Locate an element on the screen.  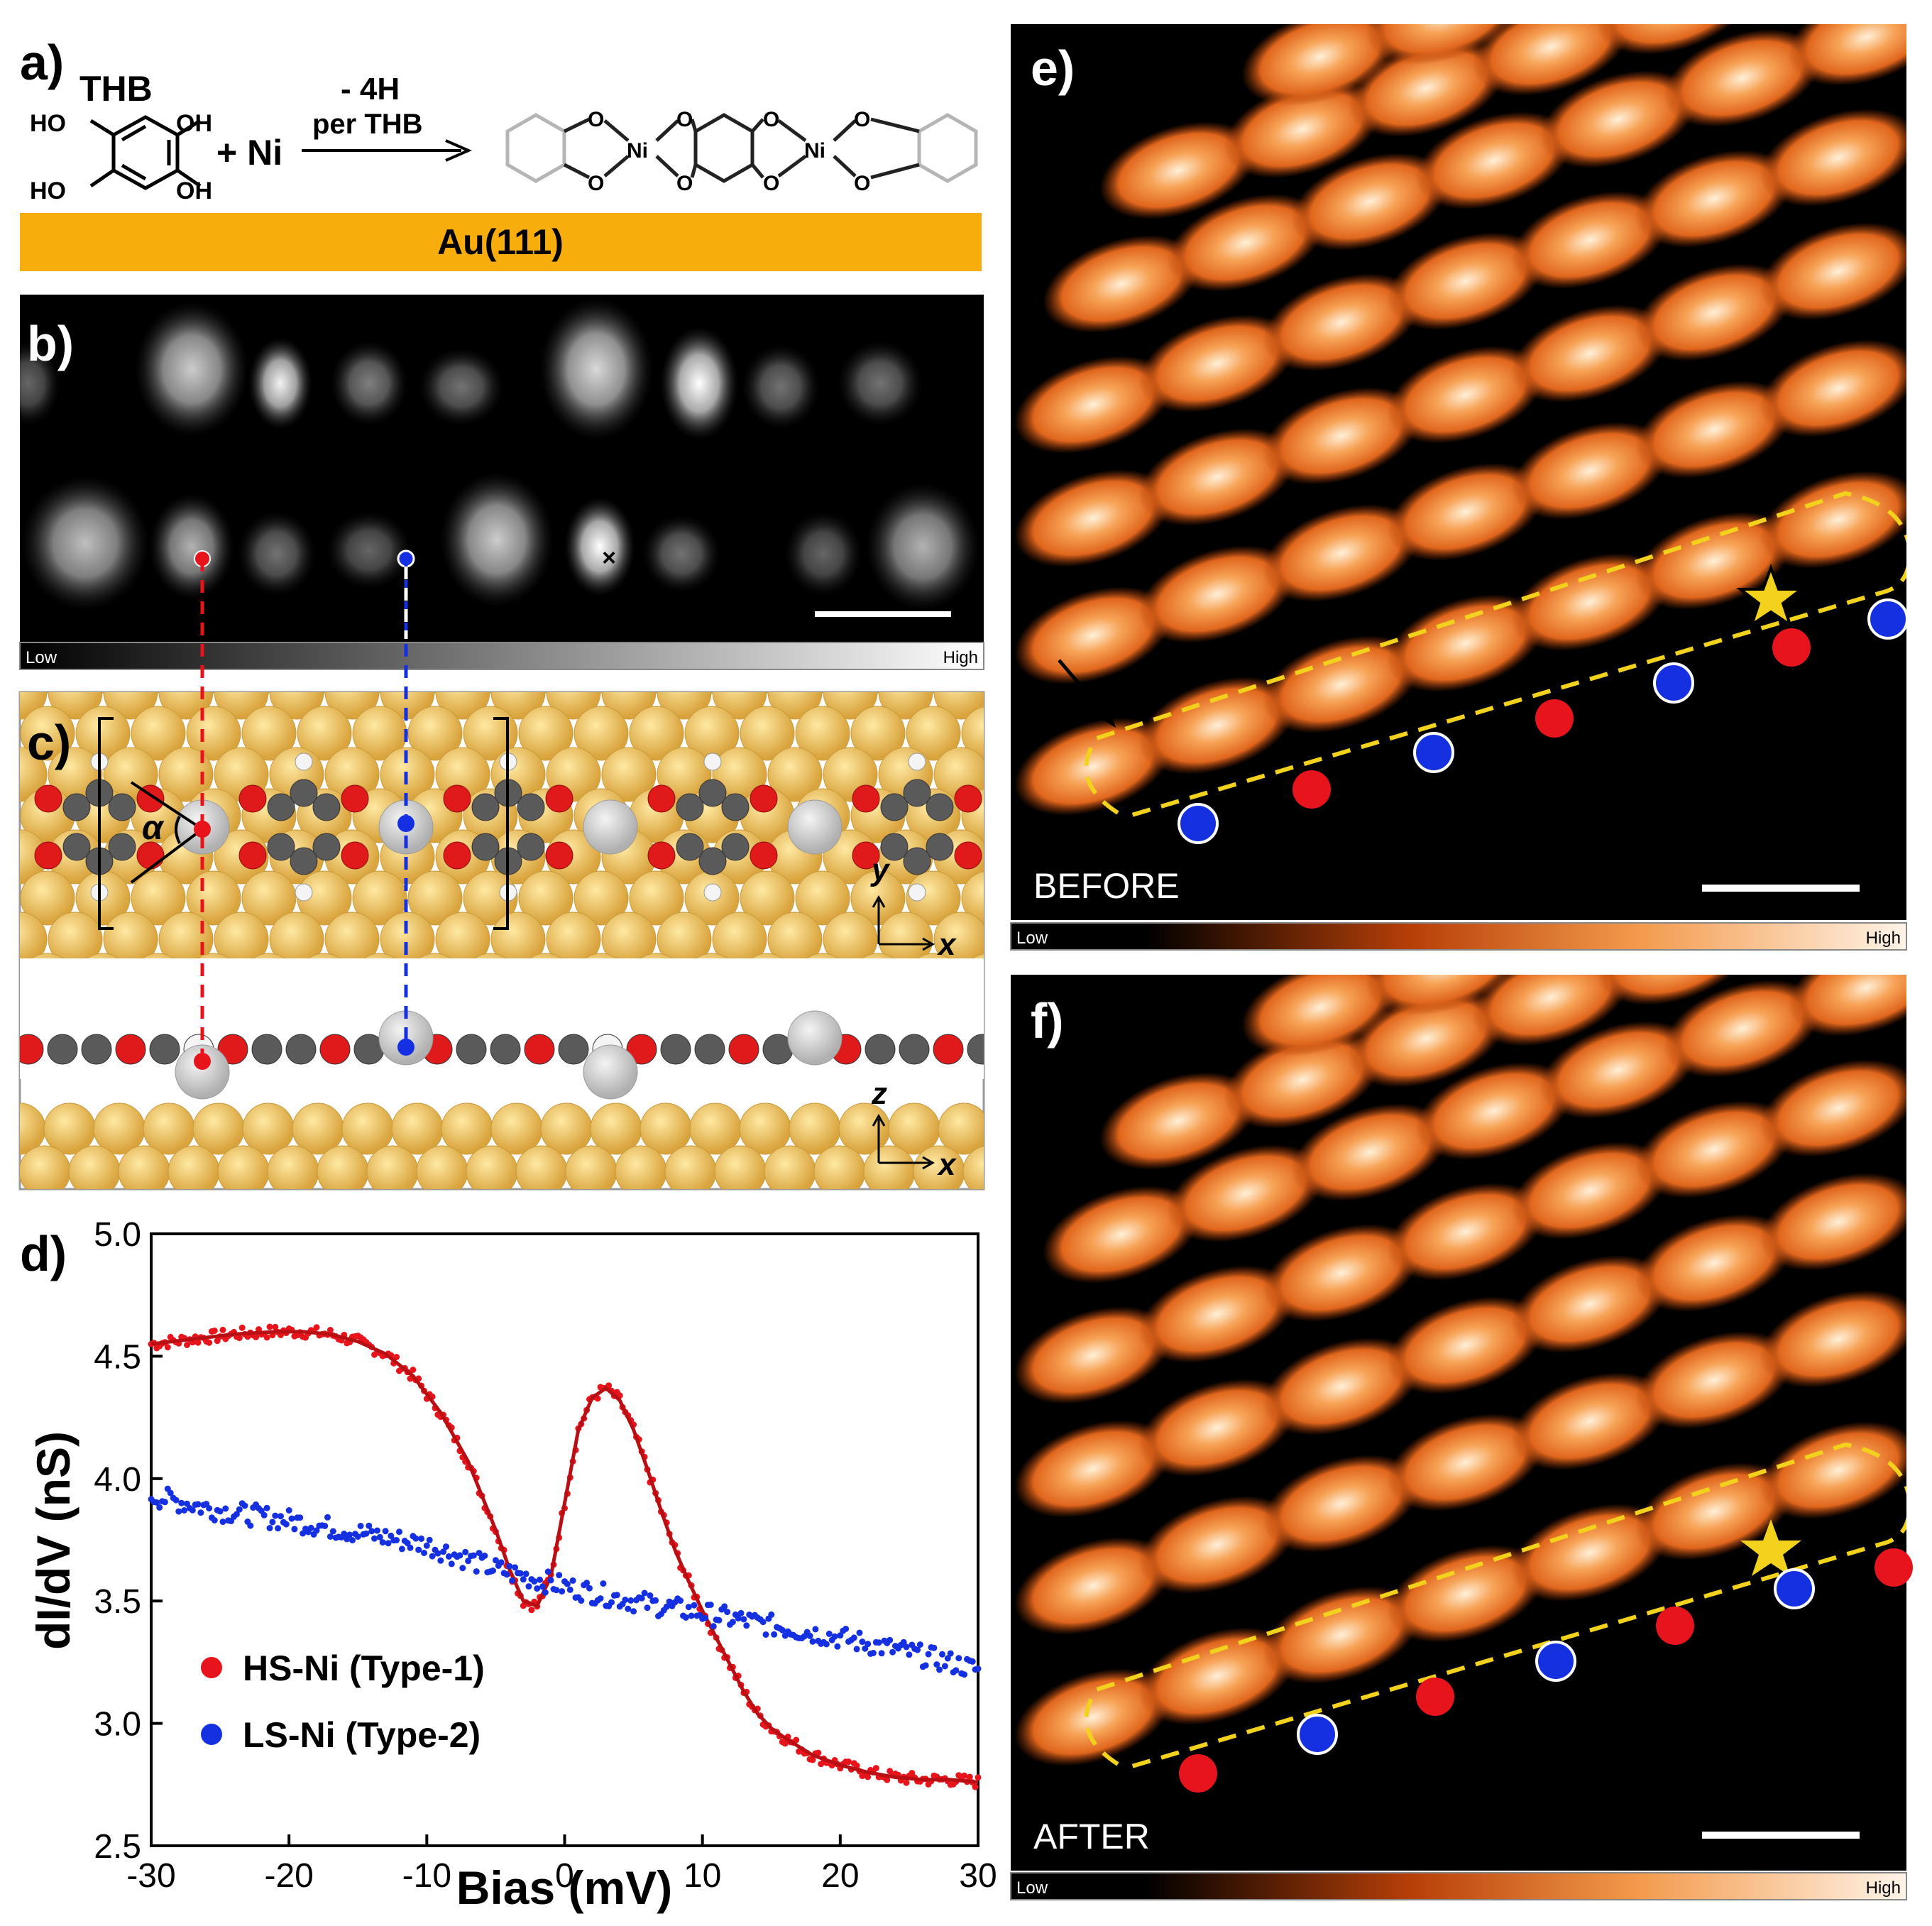
molecule-chain-top is located at coordinates (508, 827).